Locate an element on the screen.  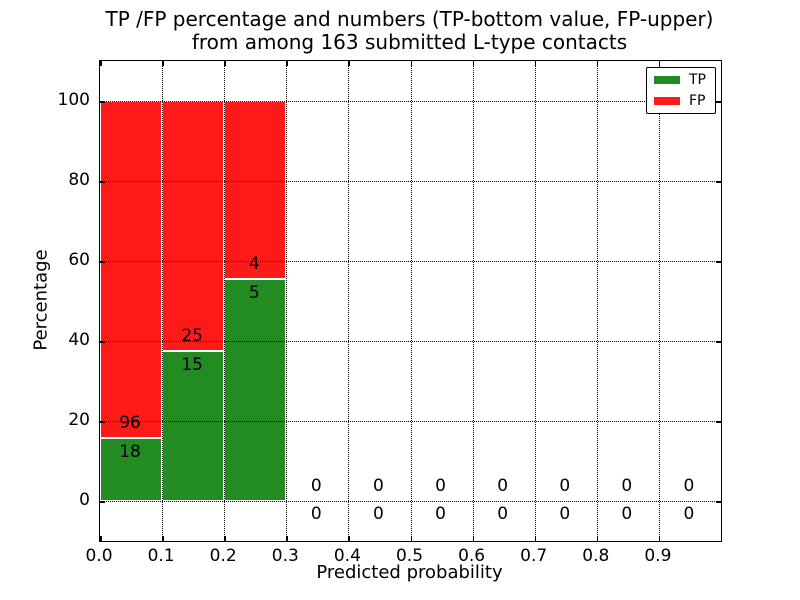
y-tick-label: 80 is located at coordinates (79, 180).